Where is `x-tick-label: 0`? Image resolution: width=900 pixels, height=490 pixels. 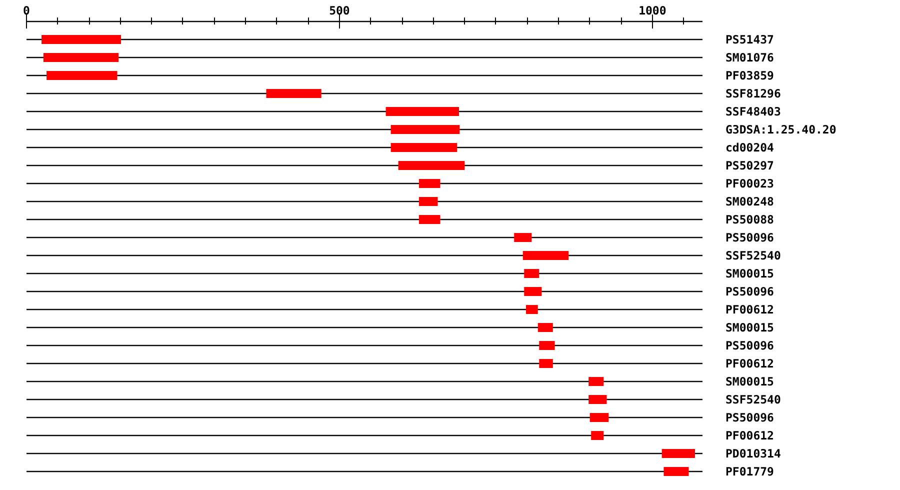 x-tick-label: 0 is located at coordinates (26, 11).